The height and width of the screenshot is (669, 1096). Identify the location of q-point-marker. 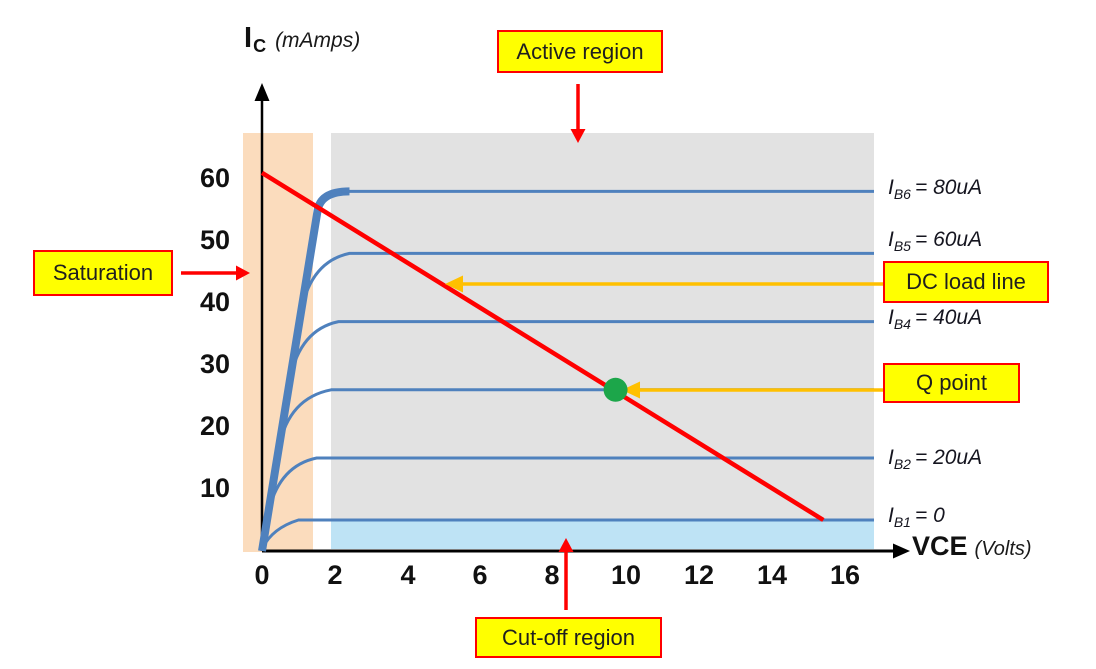
(615, 389).